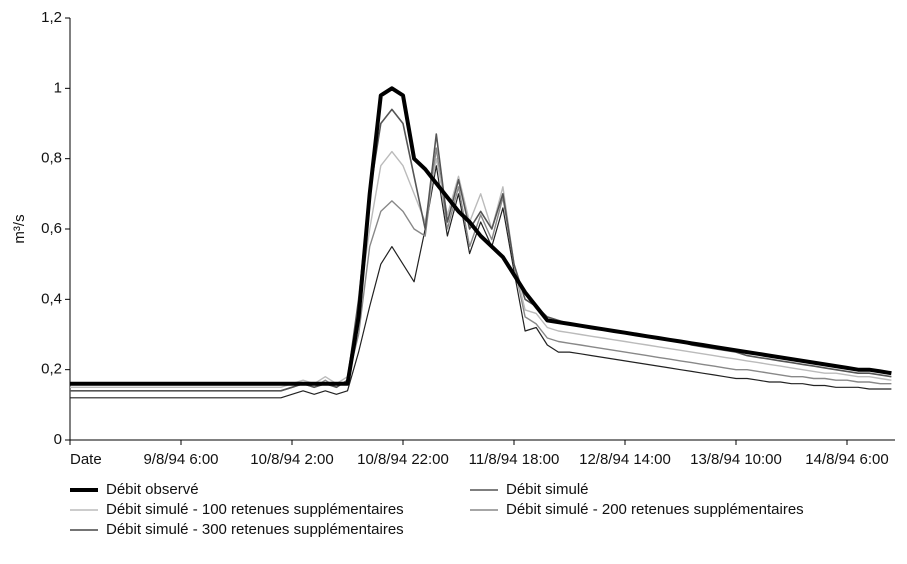  What do you see at coordinates (51, 298) in the screenshot?
I see `y-tick-label: 0,4` at bounding box center [51, 298].